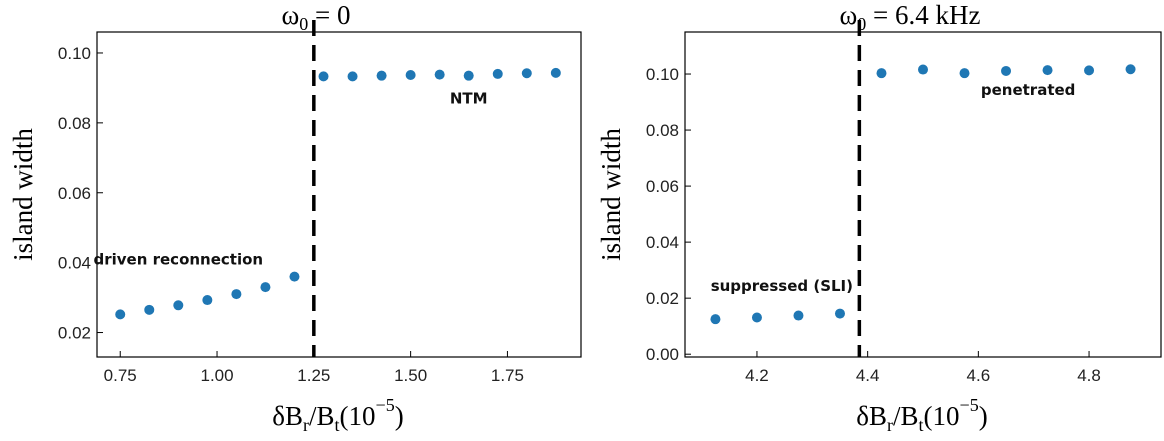 The image size is (1164, 441). What do you see at coordinates (313, 375) in the screenshot?
I see `x-tick-label: 1.25` at bounding box center [313, 375].